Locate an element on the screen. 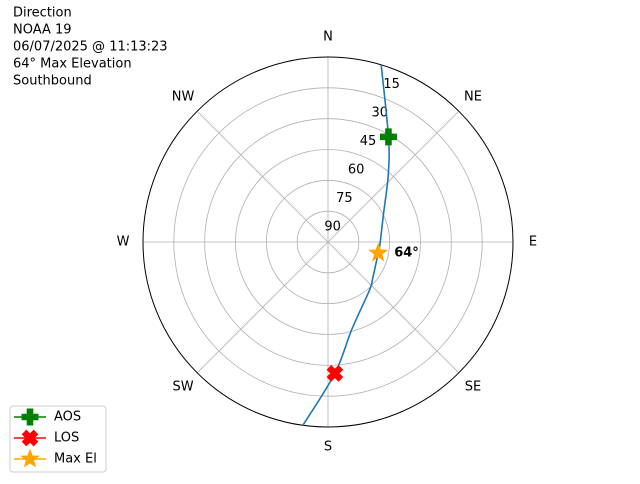 This screenshot has height=484, width=640. title-line: 06/07/2025 @ 11:13:23 is located at coordinates (90, 47).